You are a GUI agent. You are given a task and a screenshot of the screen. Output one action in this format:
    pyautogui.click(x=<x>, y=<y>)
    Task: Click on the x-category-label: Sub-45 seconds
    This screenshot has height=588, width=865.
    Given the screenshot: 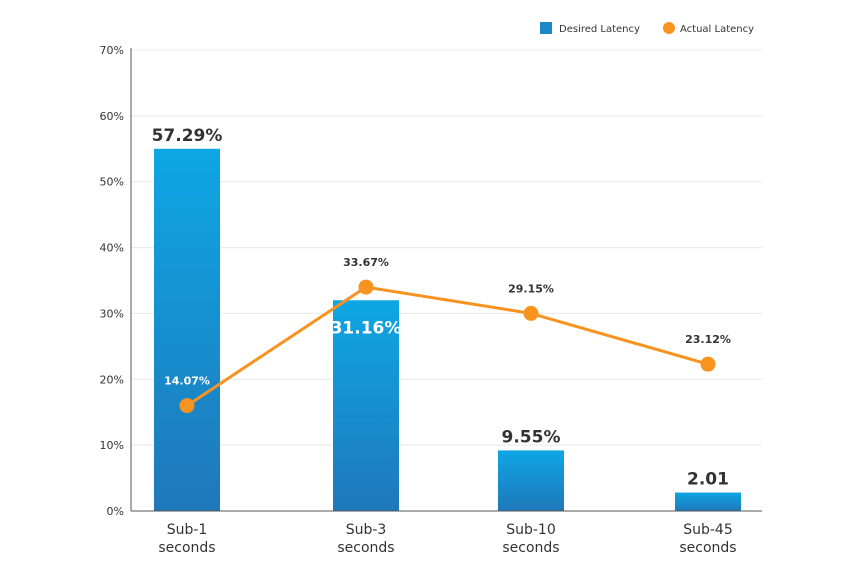 What is the action you would take?
    pyautogui.click(x=707, y=539)
    